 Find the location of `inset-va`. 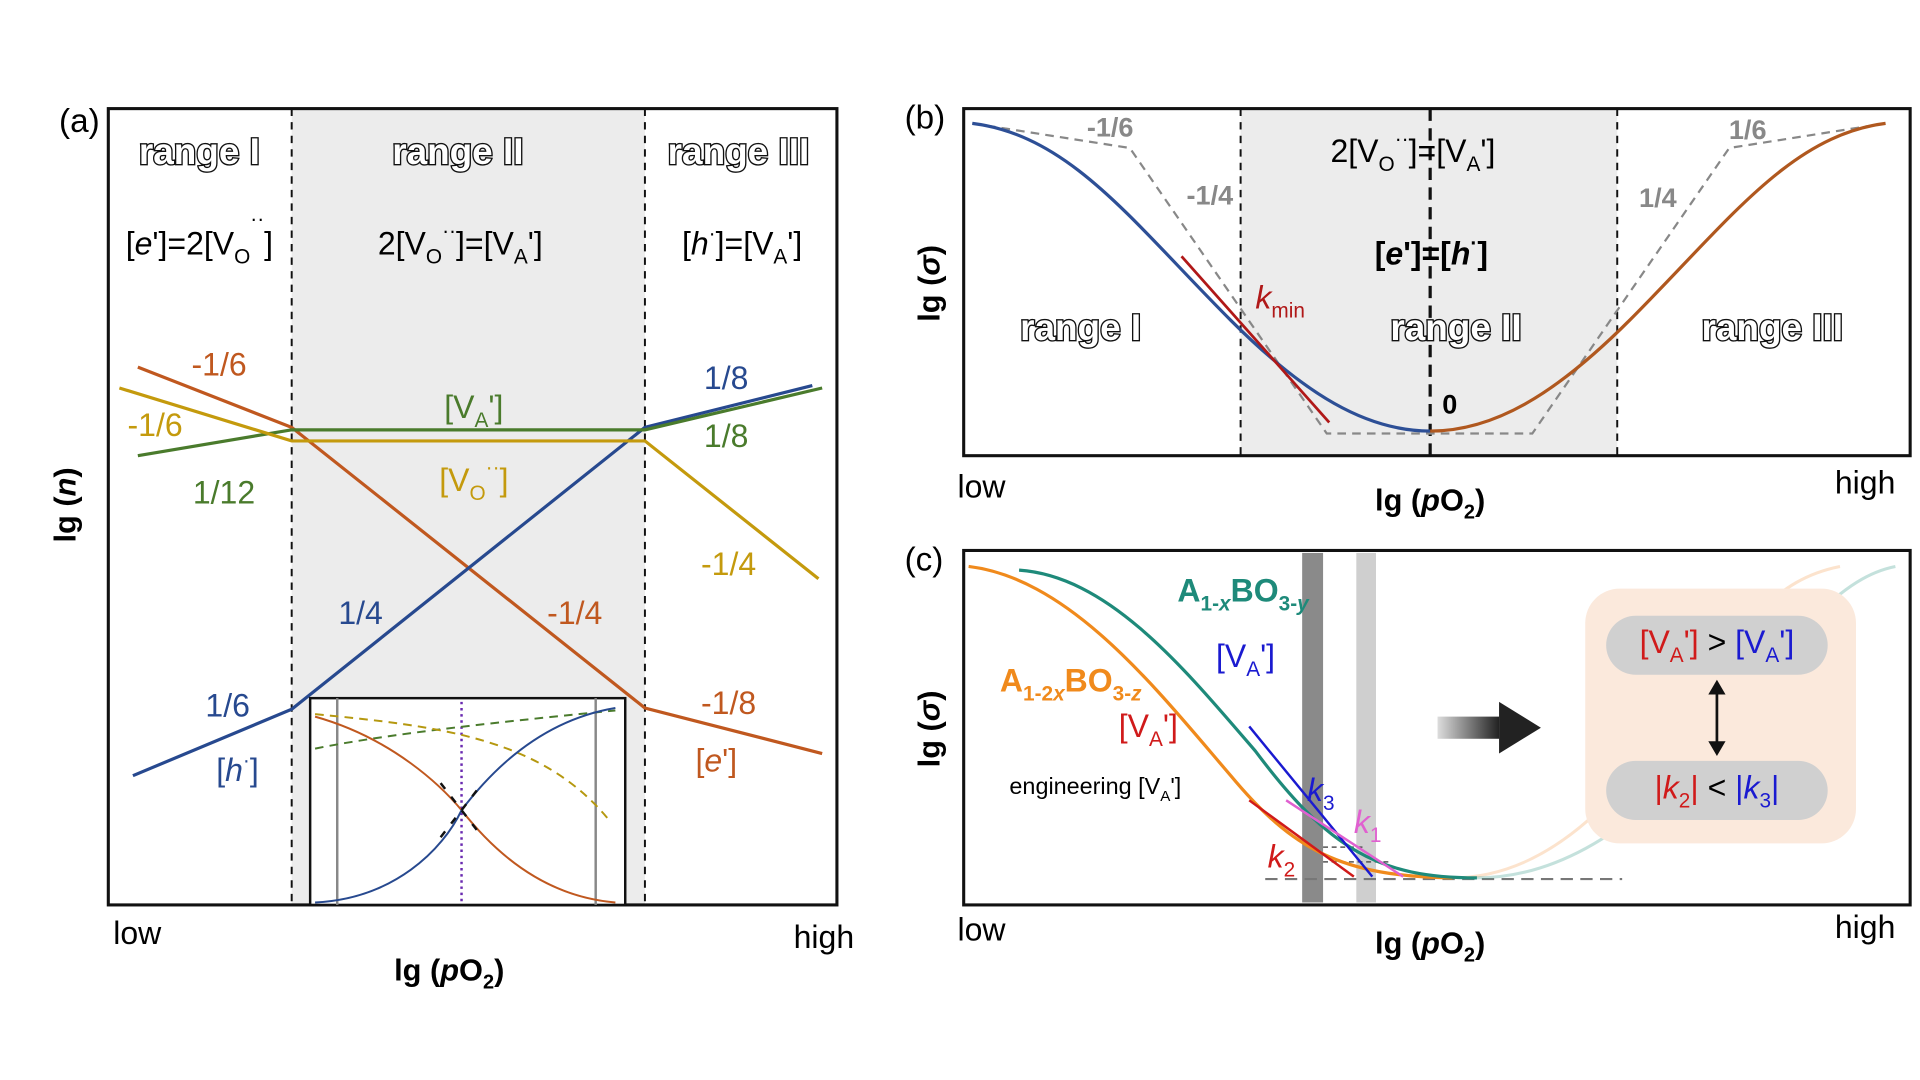

inset-va is located at coordinates (465, 729).